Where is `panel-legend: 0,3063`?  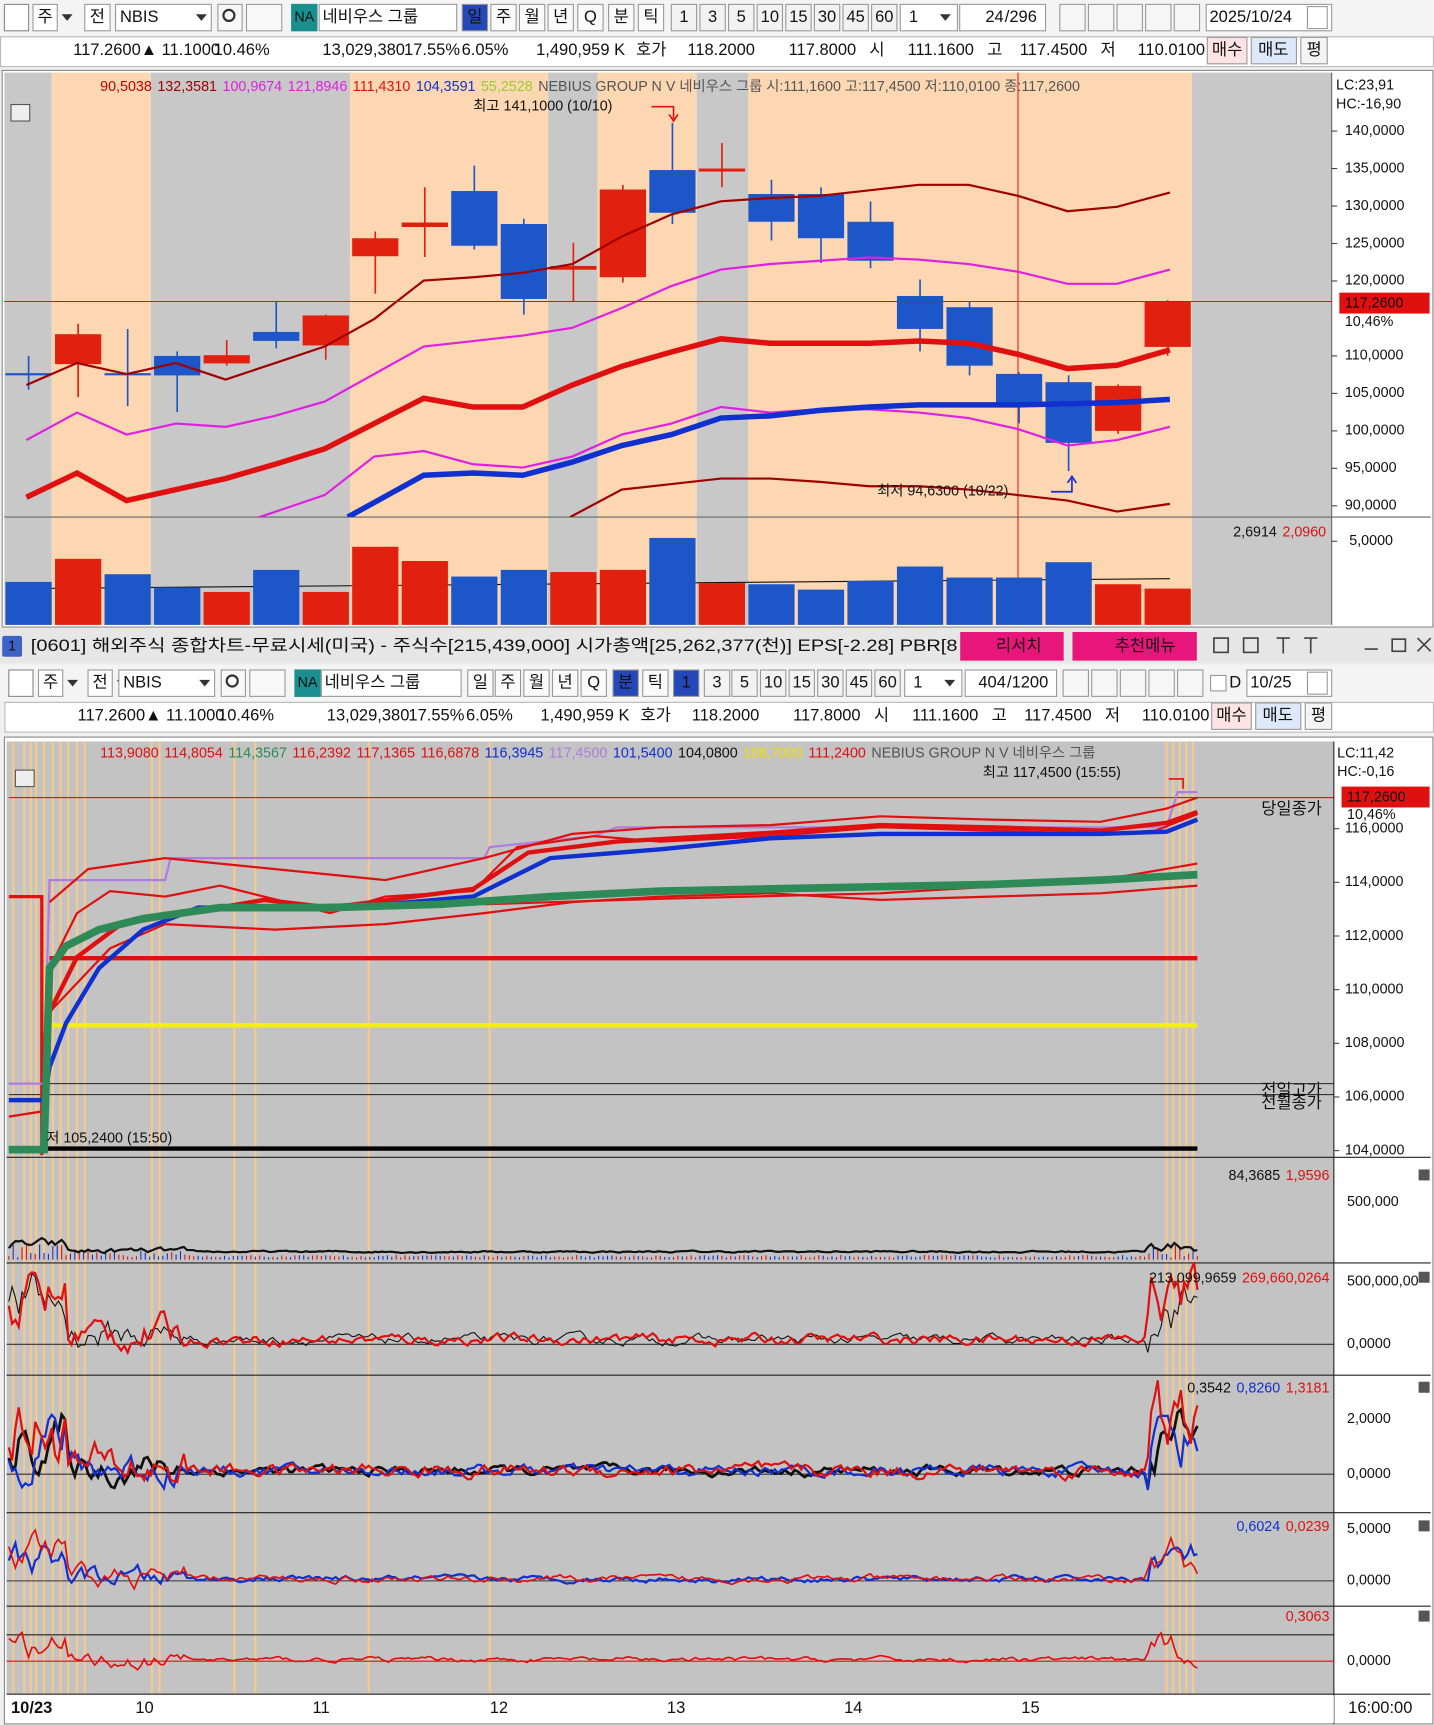
panel-legend: 0,3063 is located at coordinates (1308, 1617).